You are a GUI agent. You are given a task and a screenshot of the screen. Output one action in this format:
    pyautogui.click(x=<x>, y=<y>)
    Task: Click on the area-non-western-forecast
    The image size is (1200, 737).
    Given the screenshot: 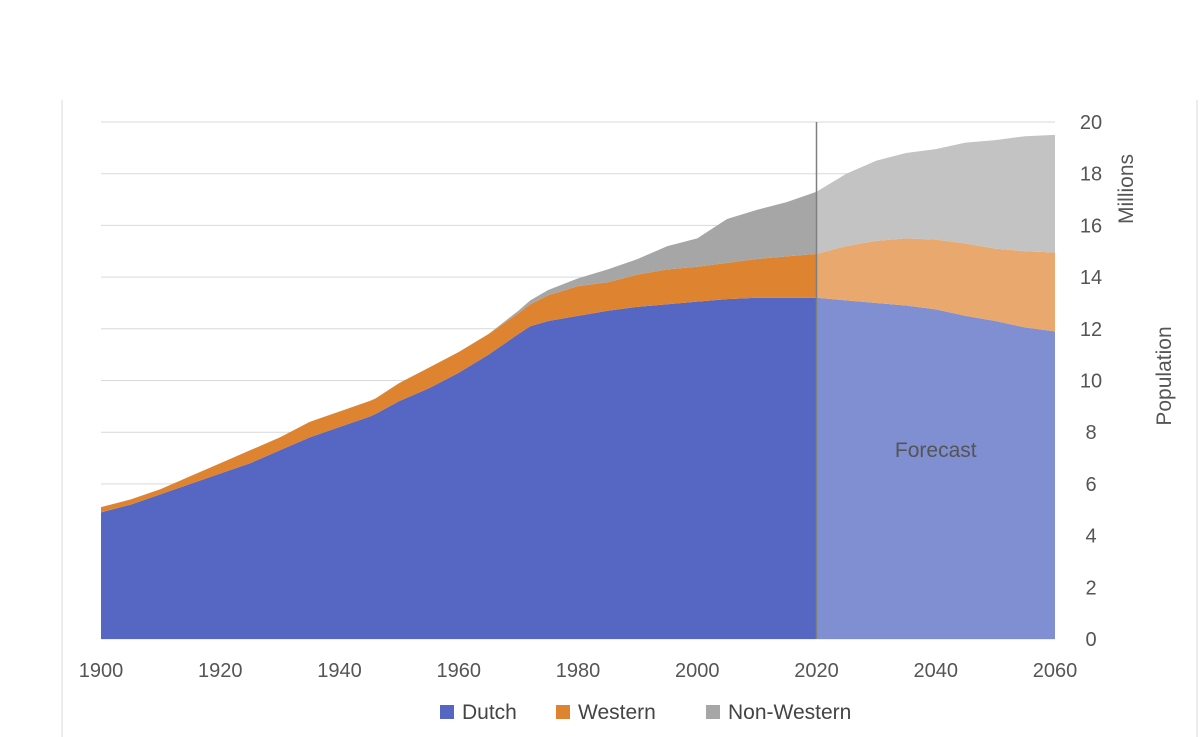 What is the action you would take?
    pyautogui.click(x=935, y=194)
    